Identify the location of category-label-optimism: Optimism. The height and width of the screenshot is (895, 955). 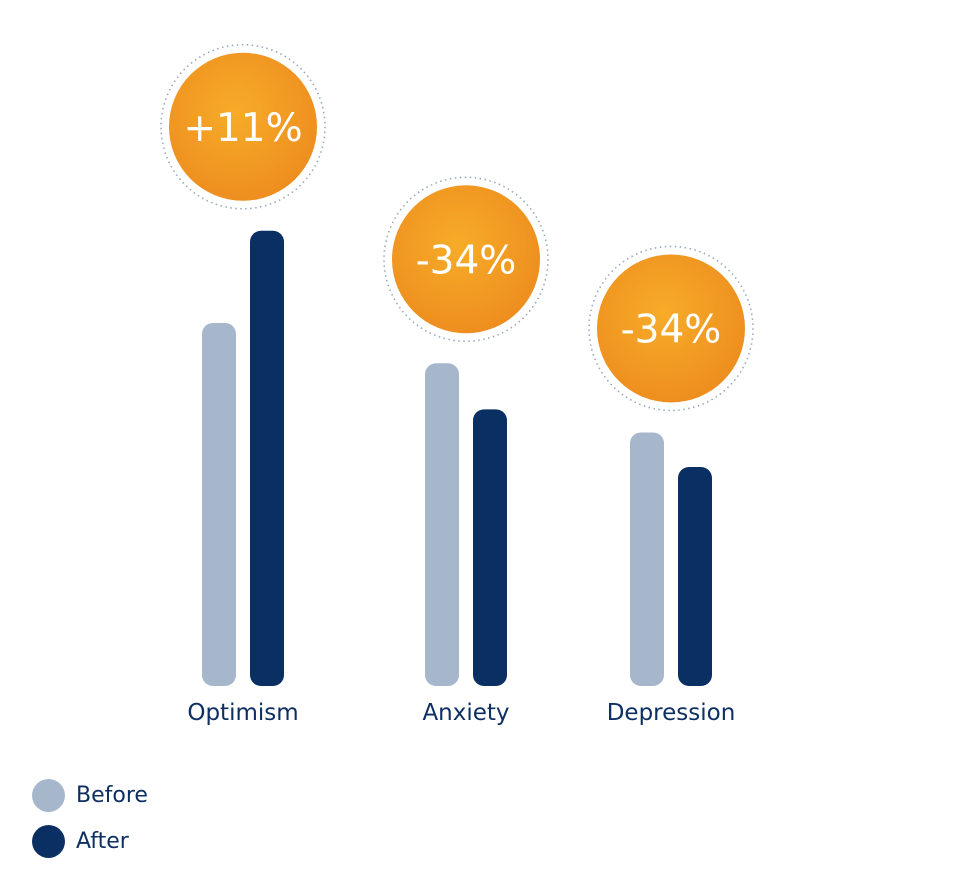
(242, 713).